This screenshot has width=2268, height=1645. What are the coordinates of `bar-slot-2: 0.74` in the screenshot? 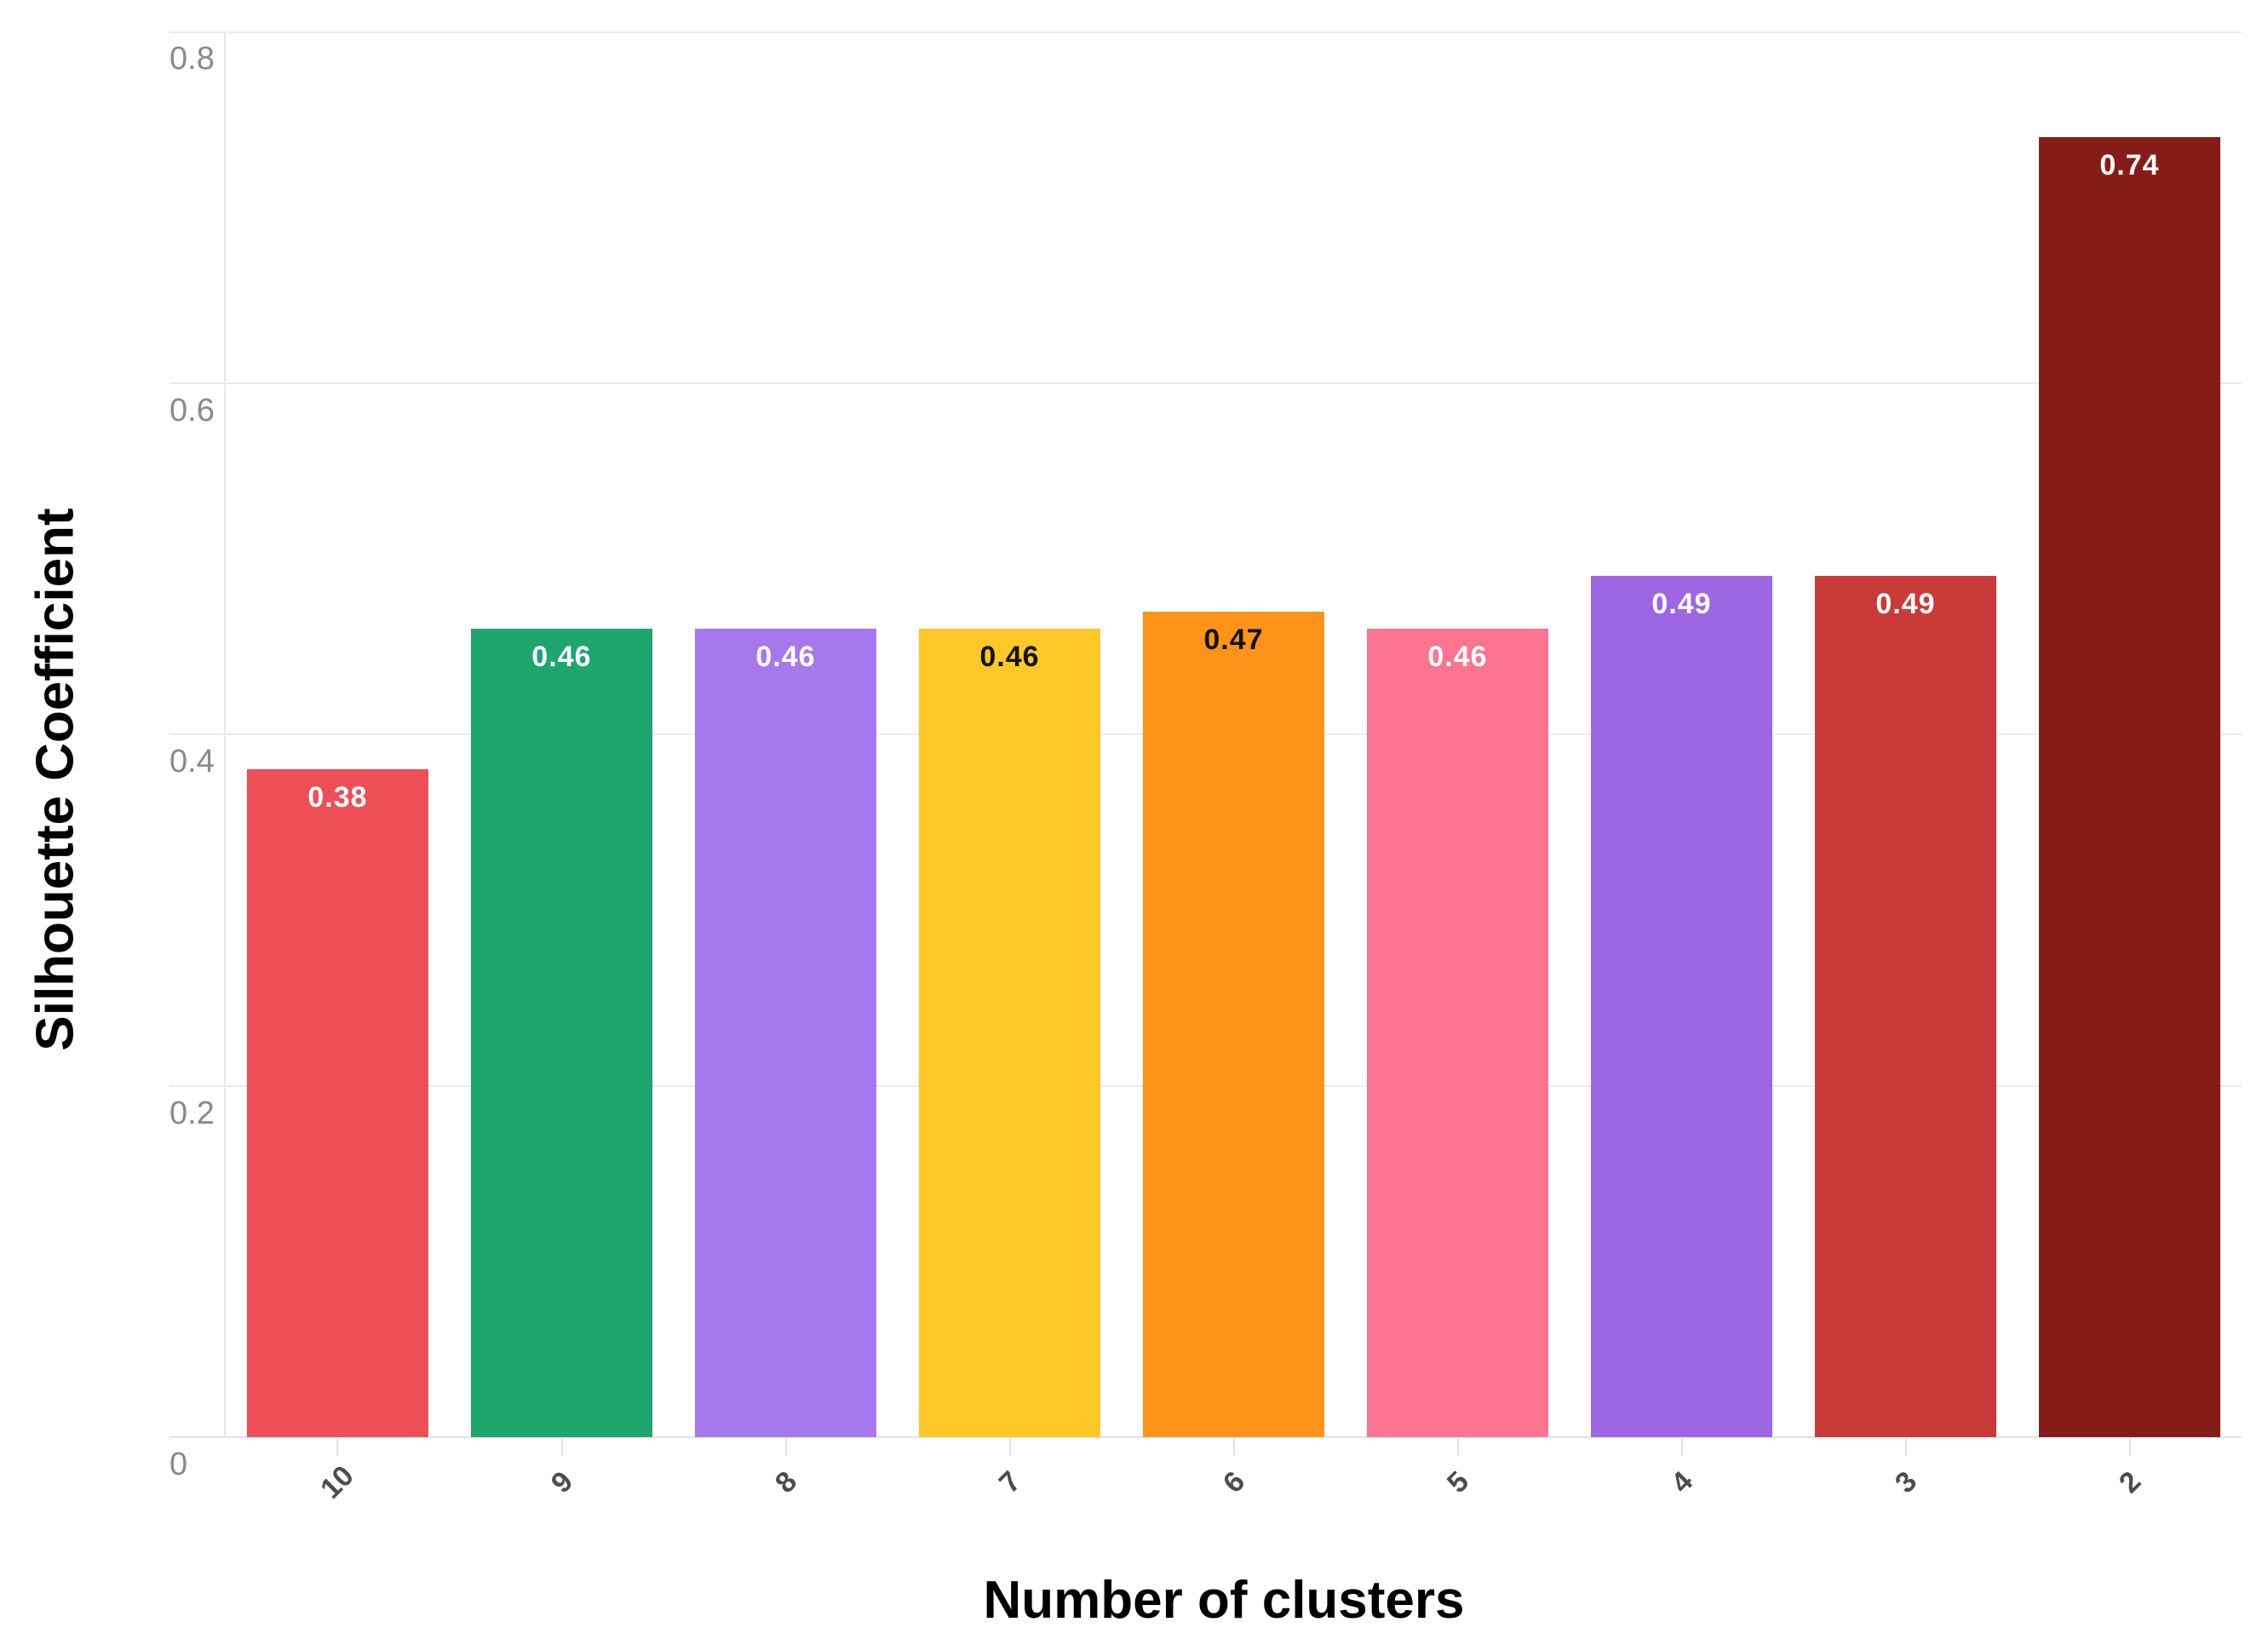 It's located at (2130, 734).